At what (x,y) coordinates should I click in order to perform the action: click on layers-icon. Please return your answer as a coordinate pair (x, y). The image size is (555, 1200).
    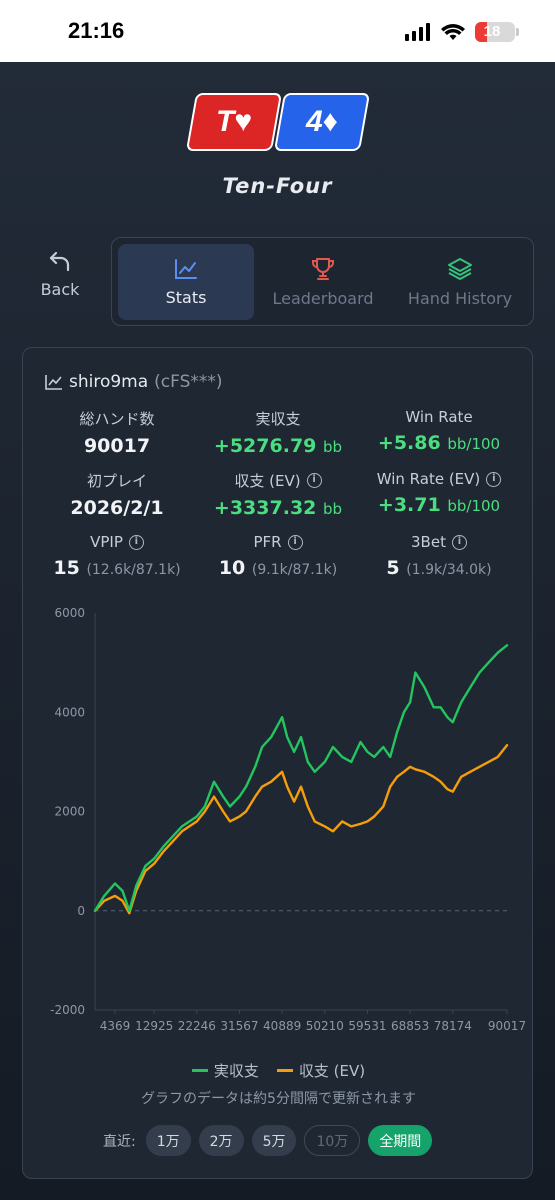
    Looking at the image, I should click on (460, 268).